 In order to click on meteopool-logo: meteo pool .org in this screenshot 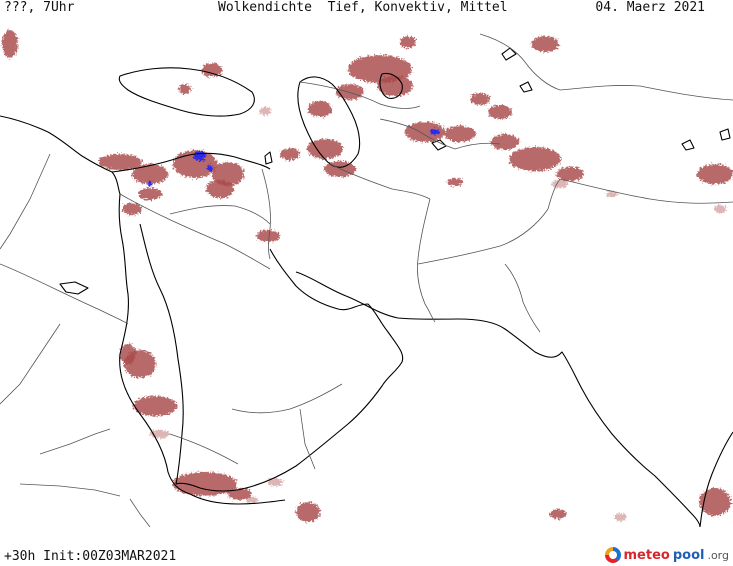, I will do `click(666, 555)`.